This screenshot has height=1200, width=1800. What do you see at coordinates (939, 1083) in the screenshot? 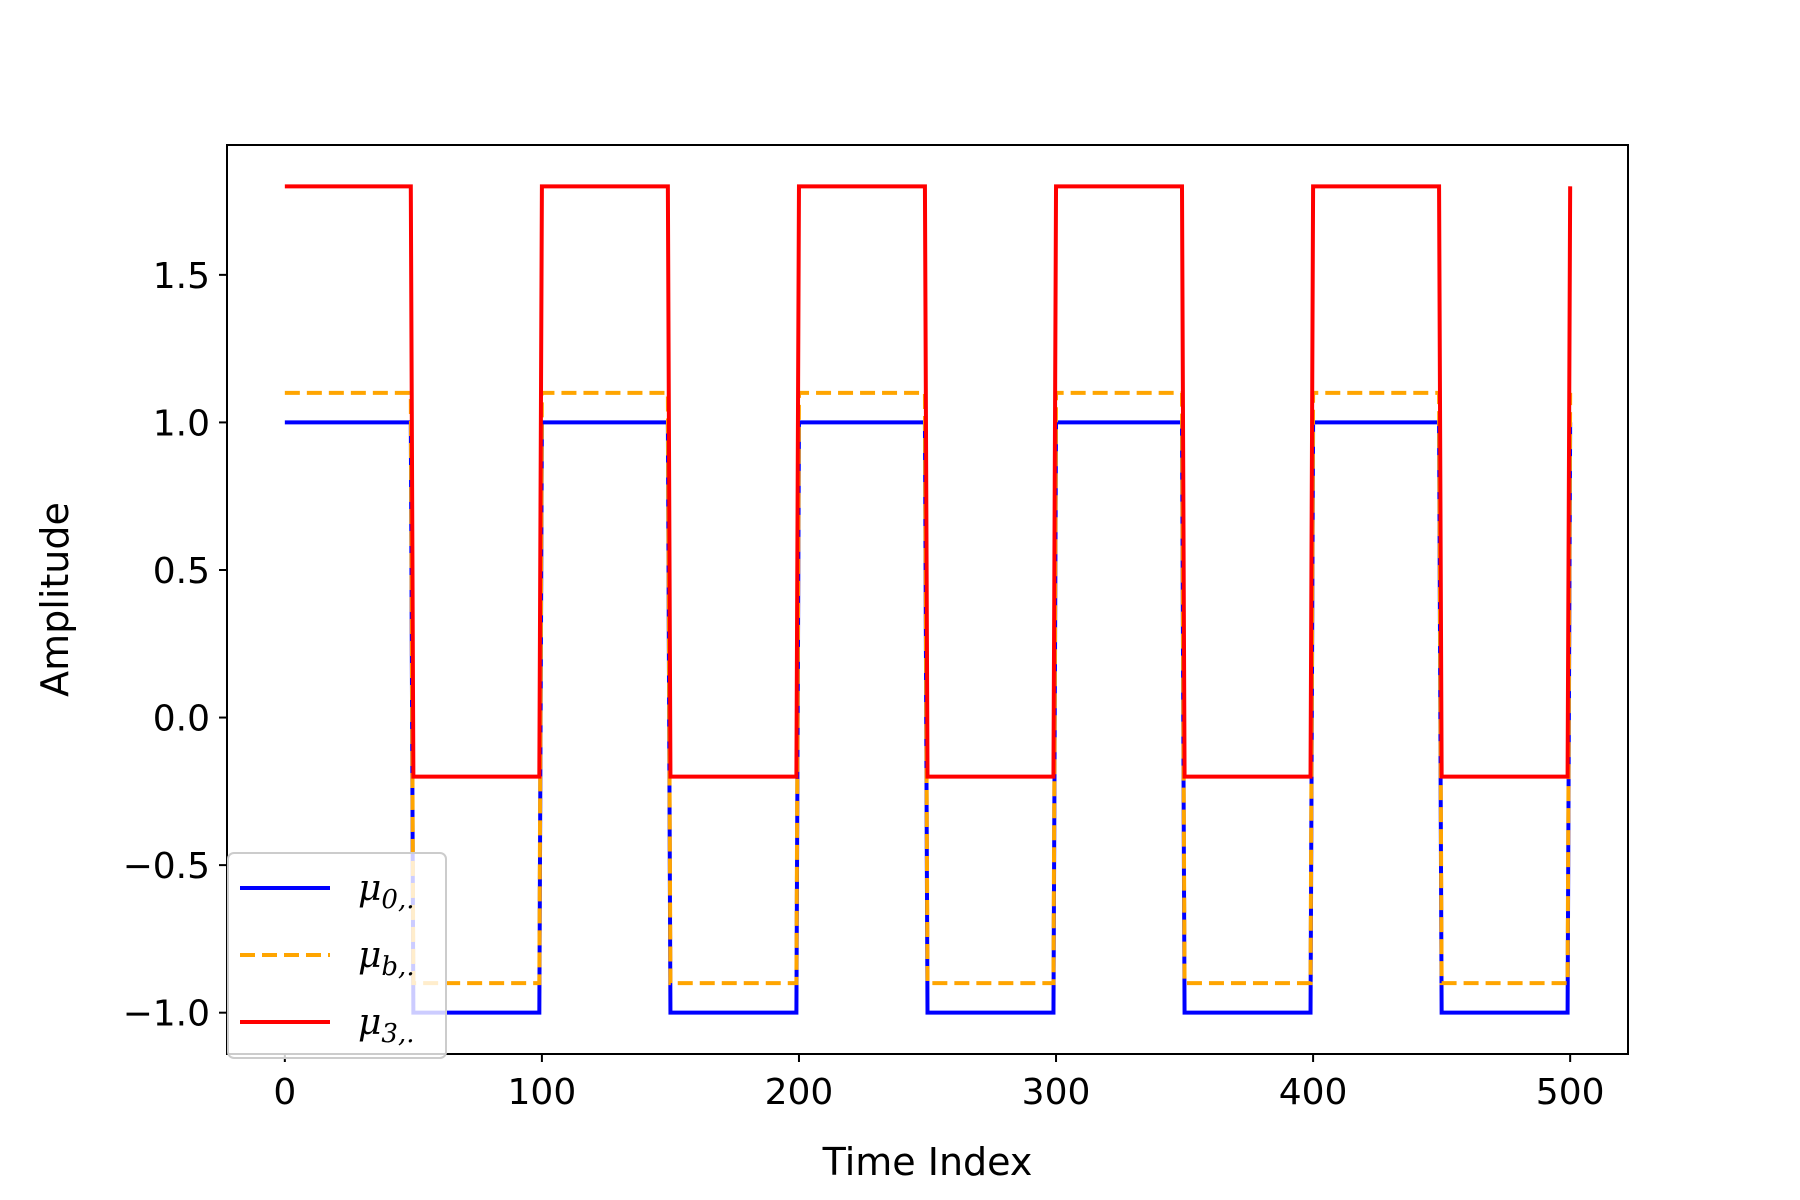
I see `x-axis: 0 100 200 300 400 500` at bounding box center [939, 1083].